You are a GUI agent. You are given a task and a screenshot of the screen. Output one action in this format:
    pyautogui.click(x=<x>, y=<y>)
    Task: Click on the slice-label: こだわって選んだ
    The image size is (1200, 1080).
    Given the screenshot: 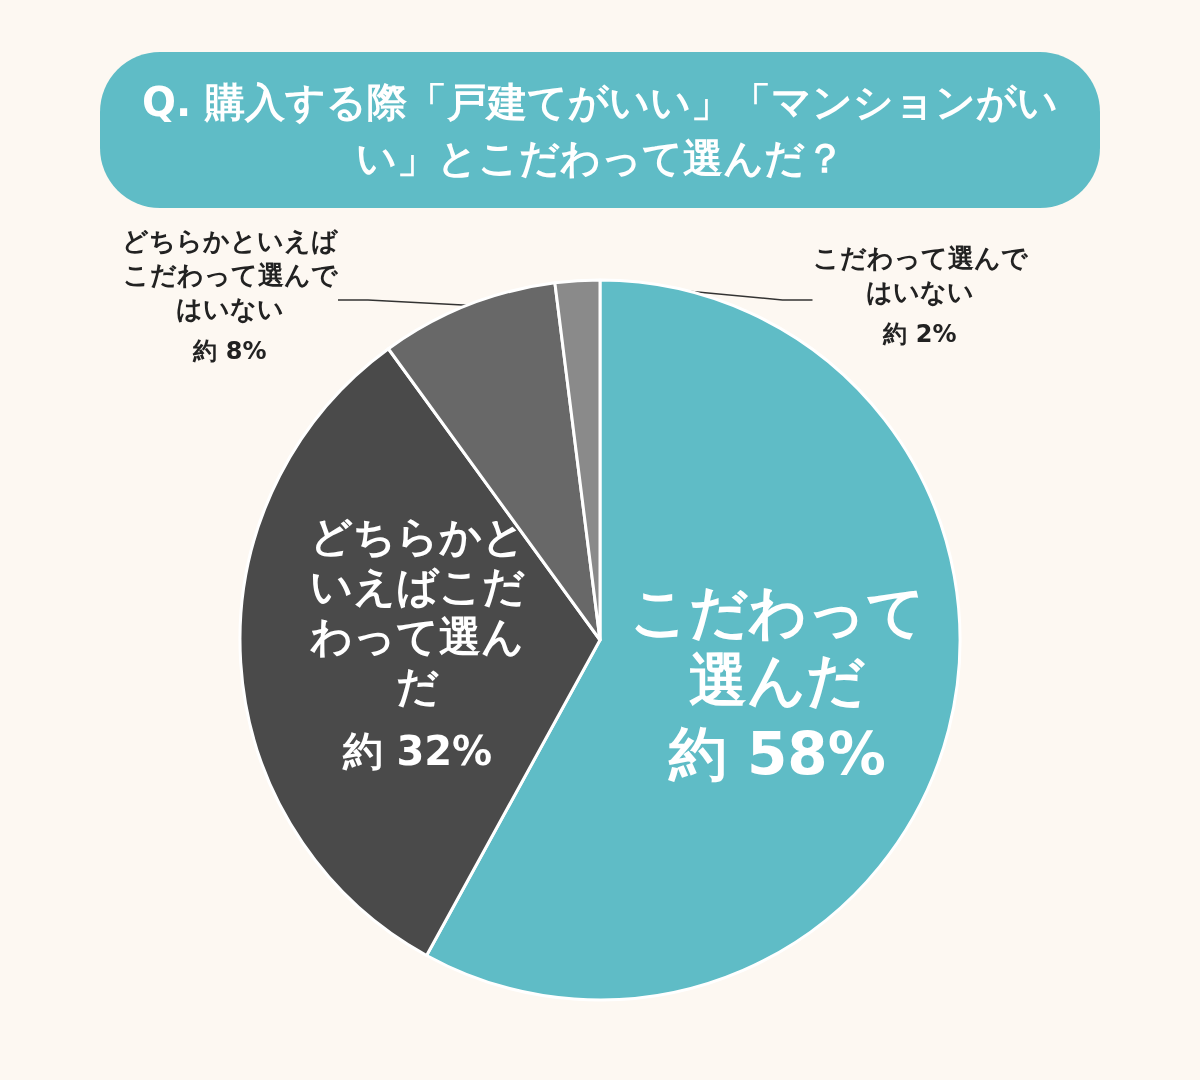 What is the action you would take?
    pyautogui.click(x=777, y=645)
    